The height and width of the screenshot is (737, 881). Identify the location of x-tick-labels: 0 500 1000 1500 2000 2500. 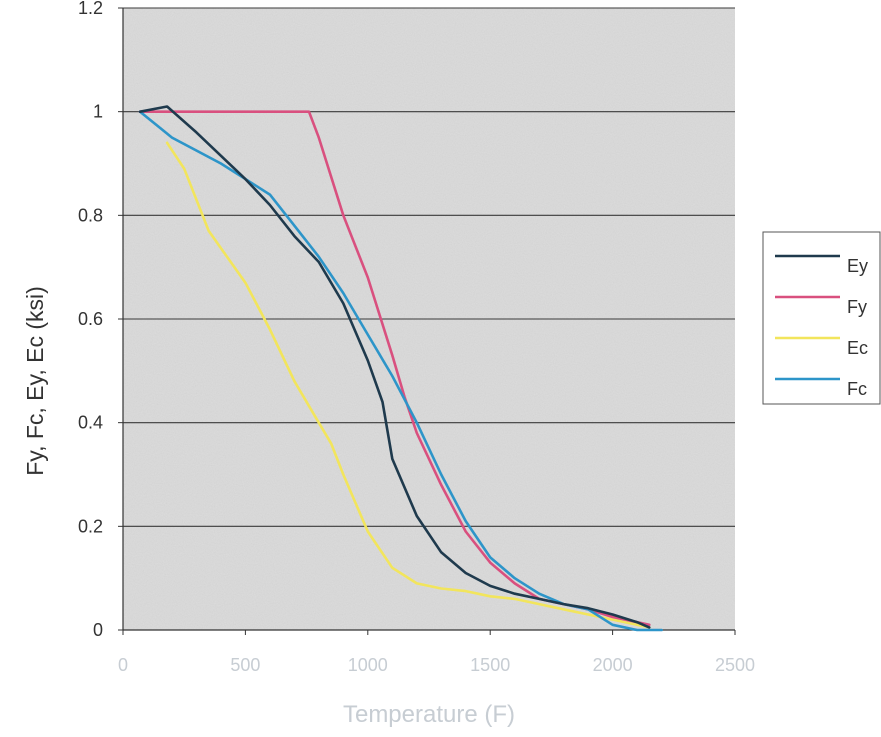
(436, 652).